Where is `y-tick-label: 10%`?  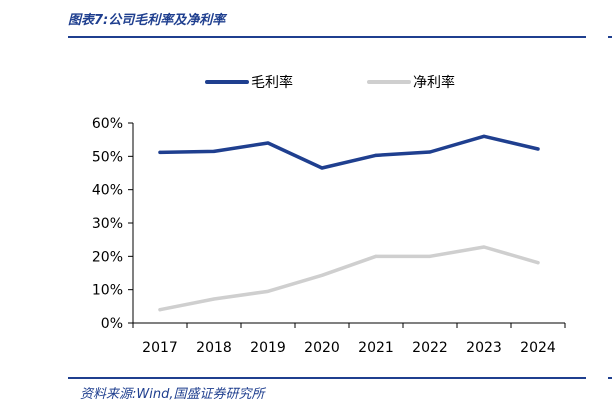 y-tick-label: 10% is located at coordinates (107, 291).